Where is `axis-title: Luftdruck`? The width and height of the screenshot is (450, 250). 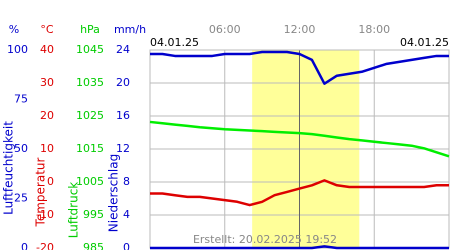
axis-title: Luftdruck is located at coordinates (74, 210).